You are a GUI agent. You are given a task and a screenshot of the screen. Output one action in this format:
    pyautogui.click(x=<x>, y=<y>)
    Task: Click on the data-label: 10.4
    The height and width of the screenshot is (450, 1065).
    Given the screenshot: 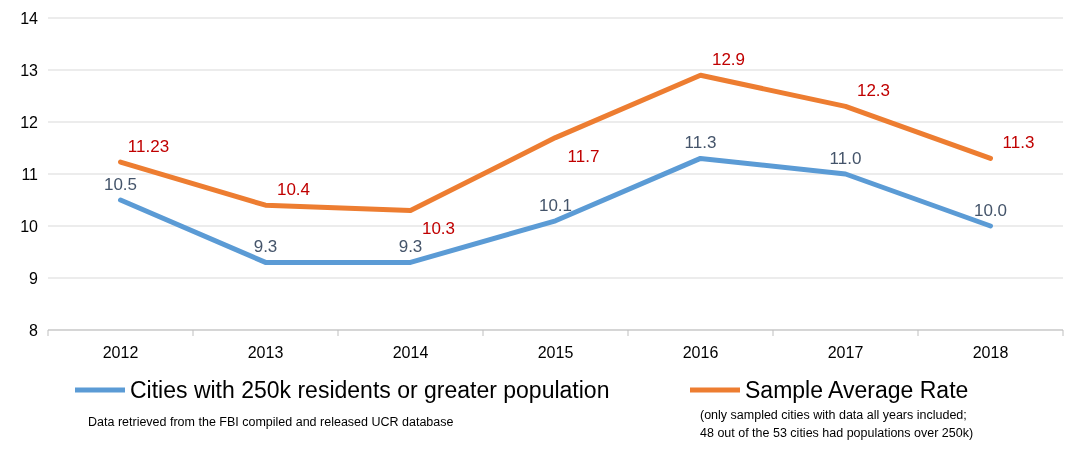 What is the action you would take?
    pyautogui.click(x=293, y=190)
    